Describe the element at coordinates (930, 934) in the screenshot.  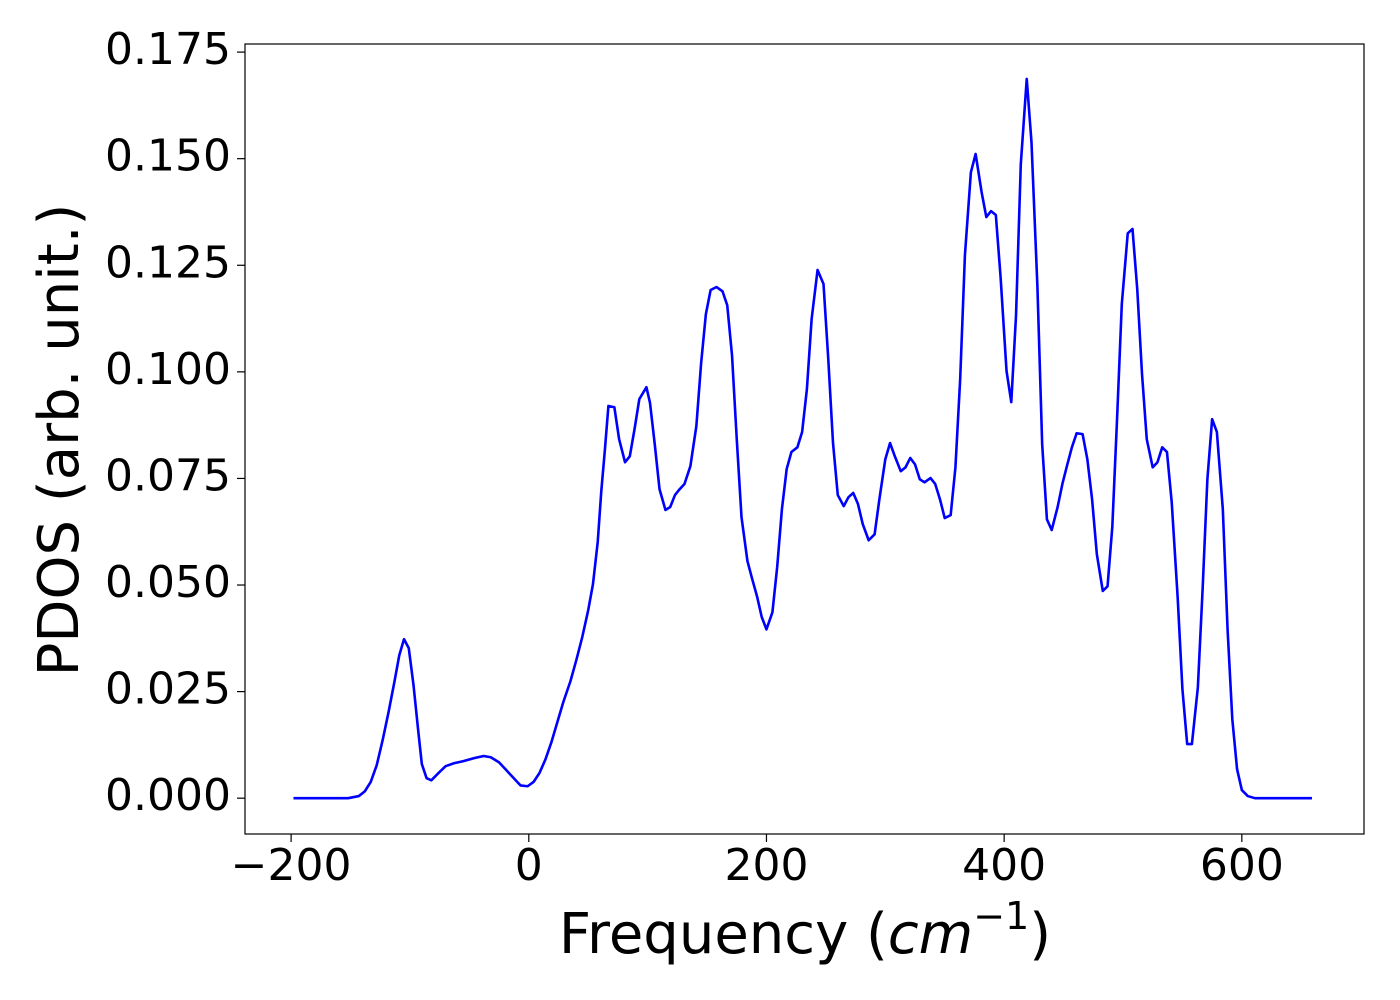
I see `x-label-unit: cm` at that location.